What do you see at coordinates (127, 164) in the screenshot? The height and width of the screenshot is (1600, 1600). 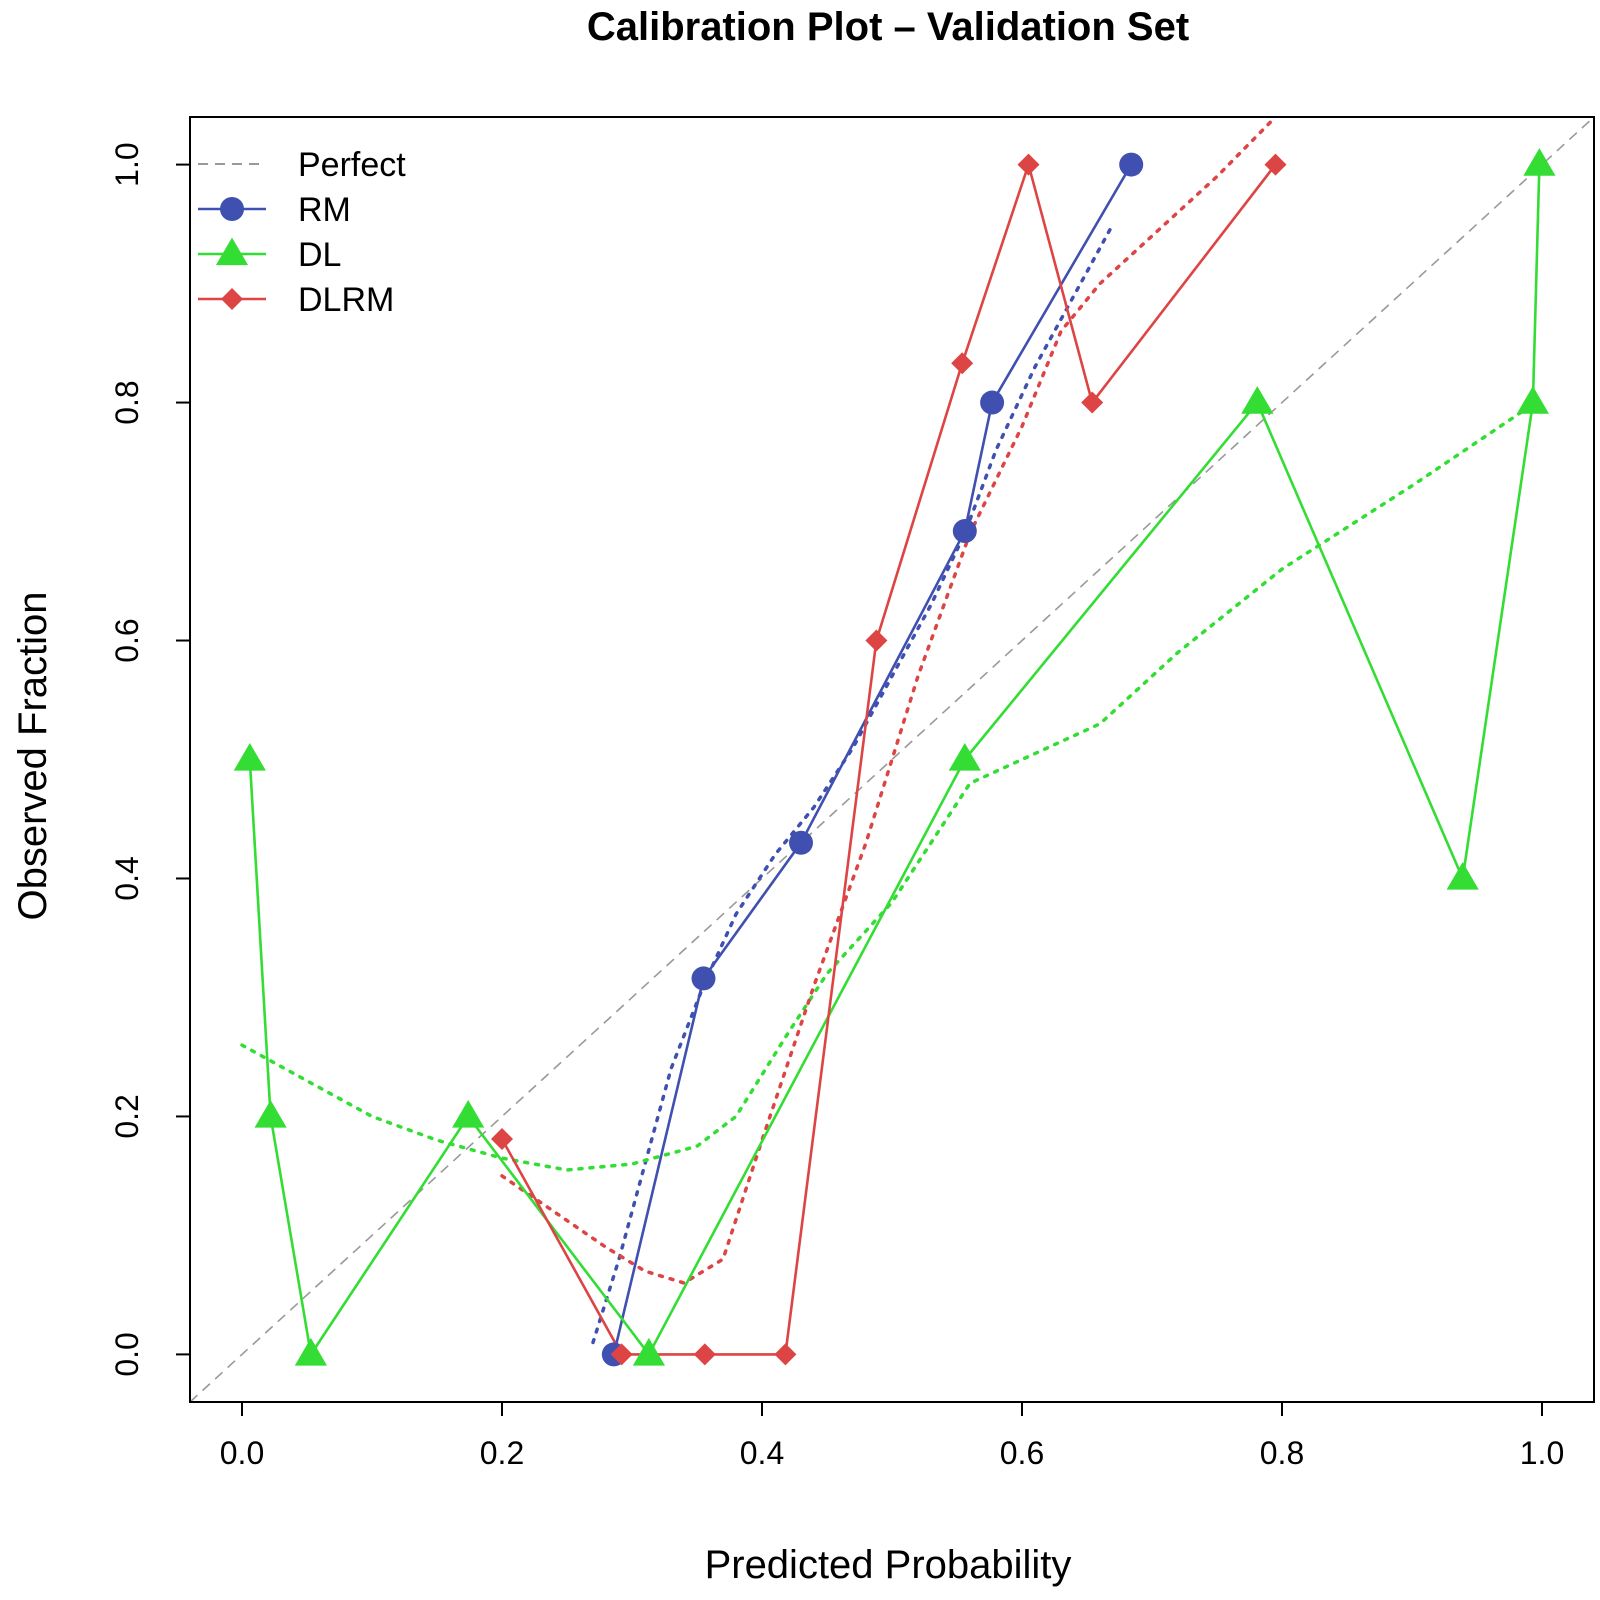 I see `y-tick-label: 1.0` at bounding box center [127, 164].